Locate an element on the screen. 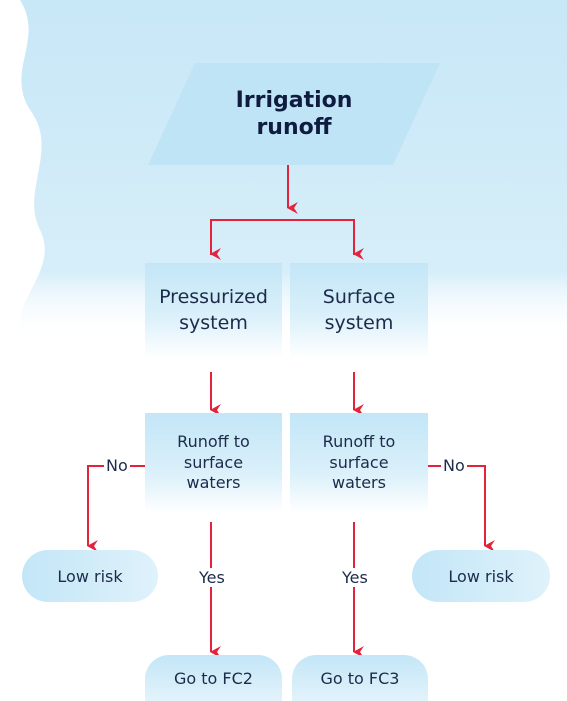 This screenshot has width=567, height=701. outcome-tab: Go to FC2 is located at coordinates (213, 678).